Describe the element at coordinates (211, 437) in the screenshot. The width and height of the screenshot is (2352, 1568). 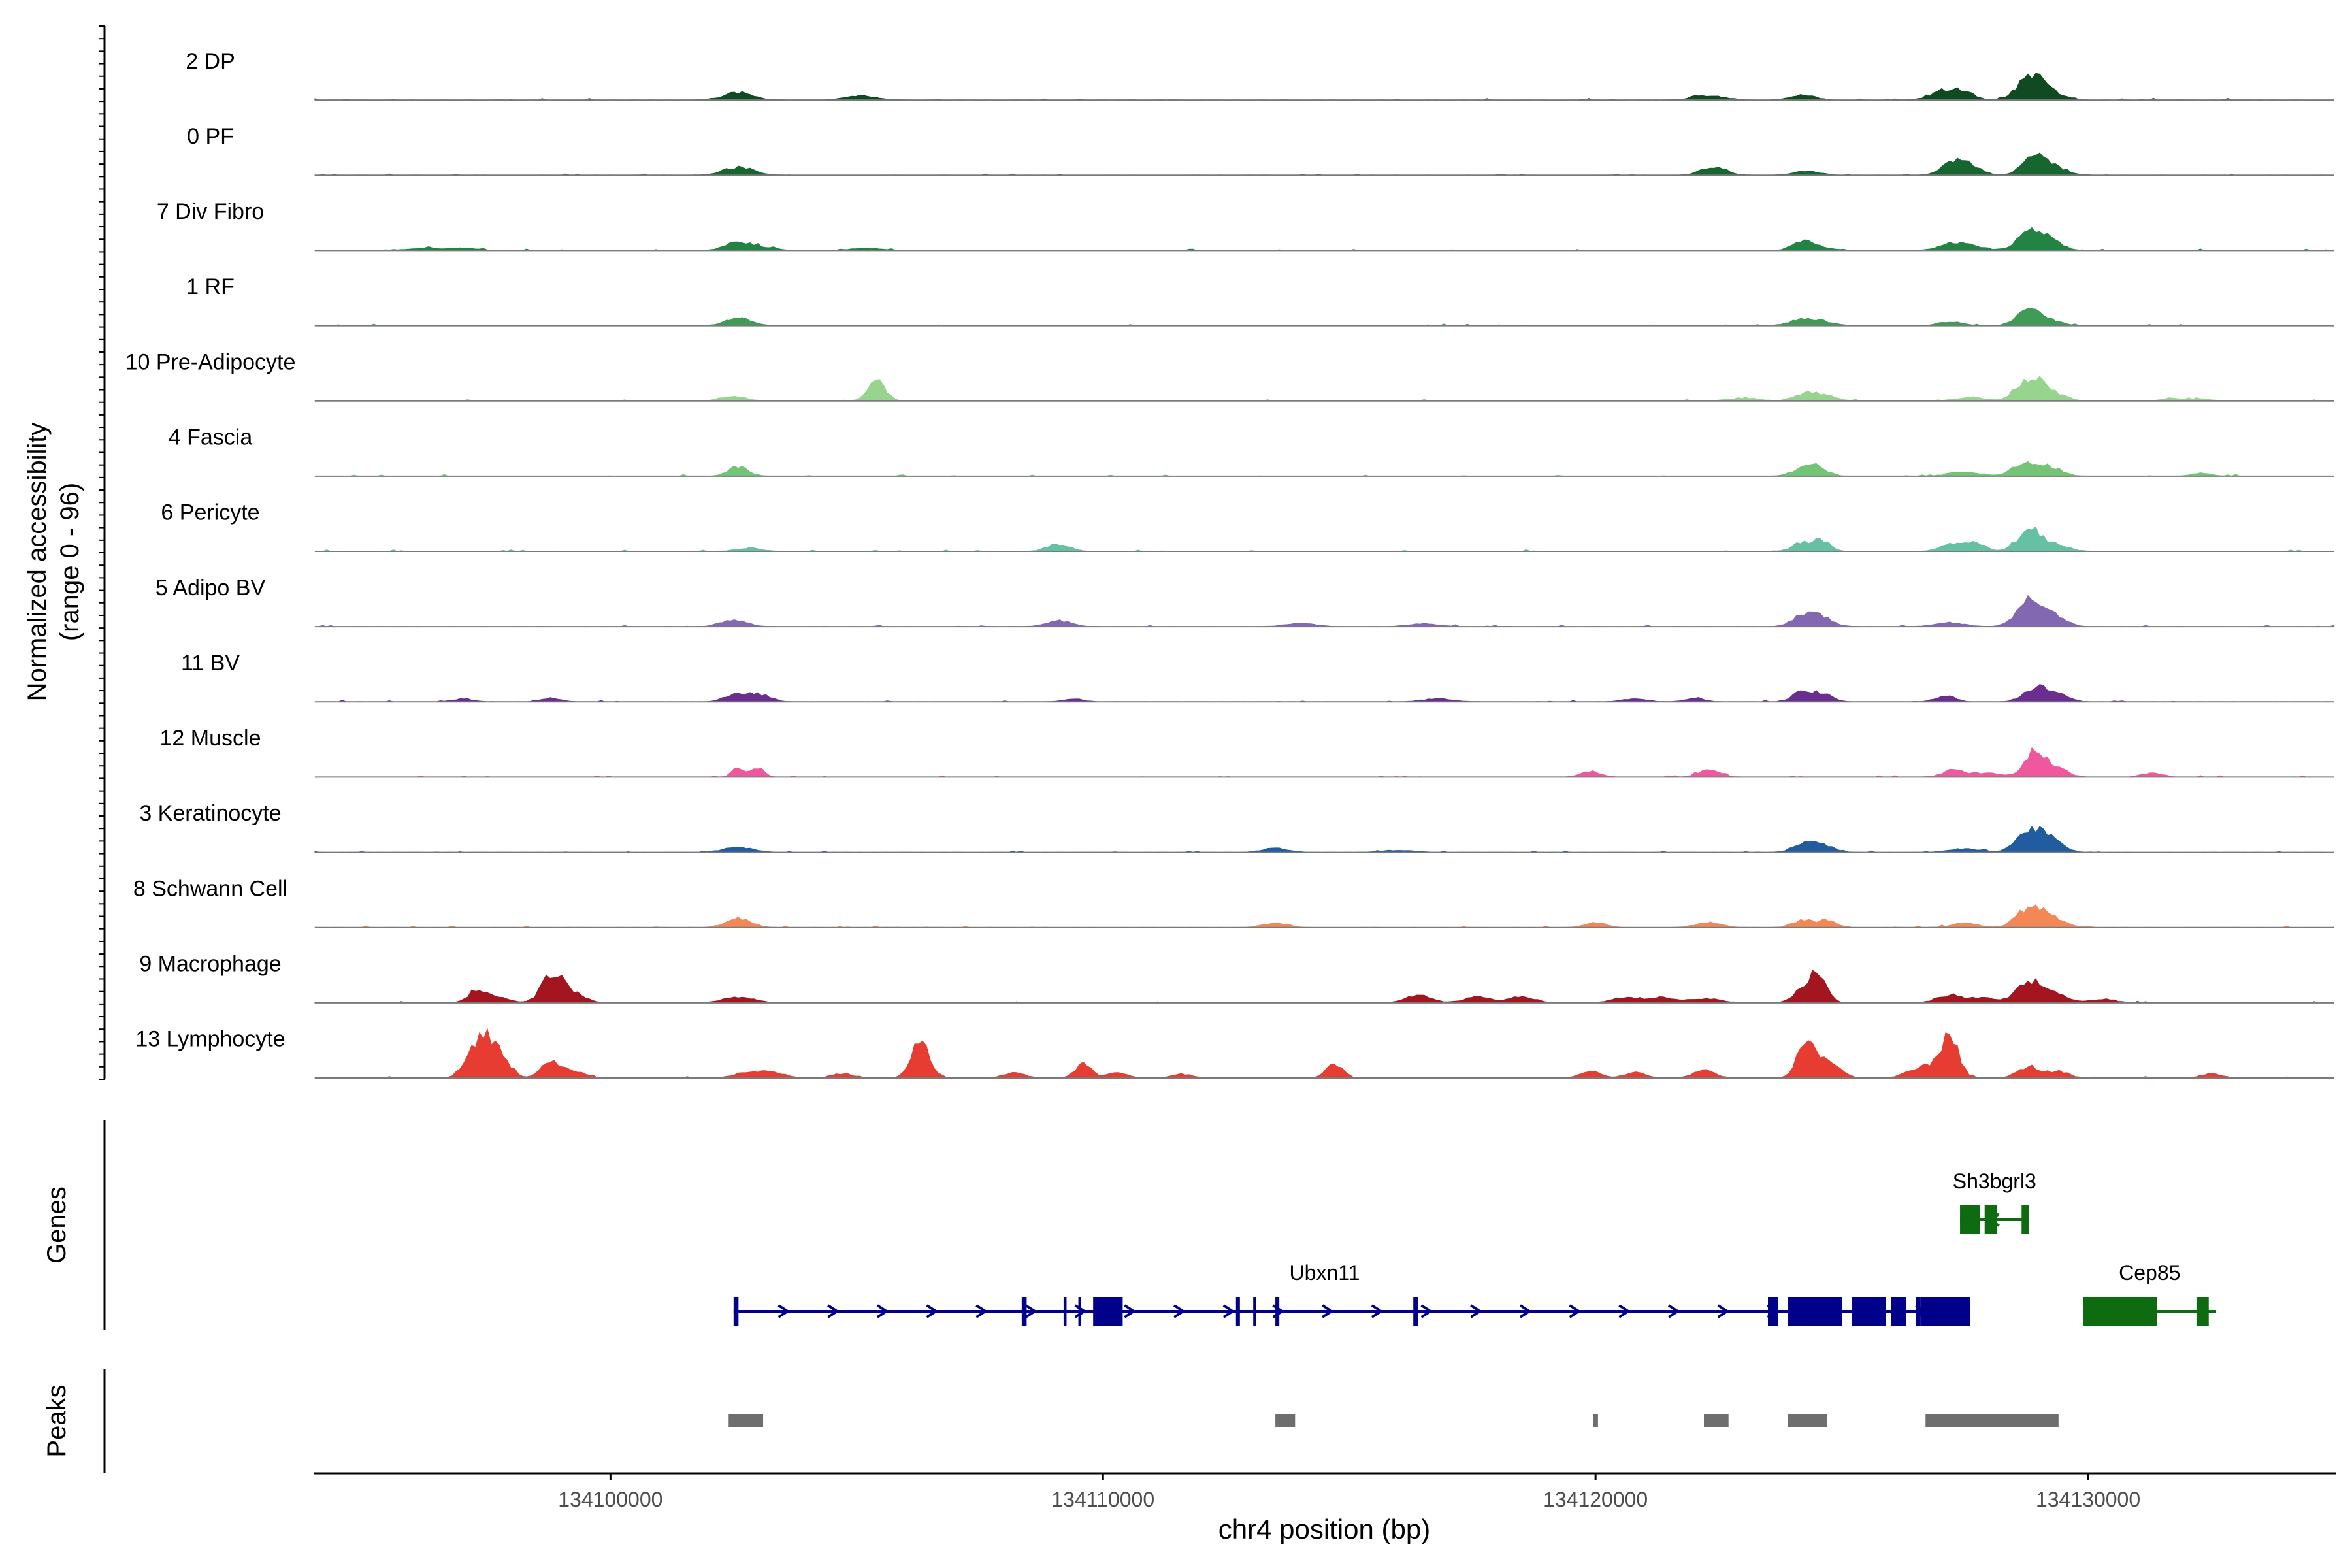
I see `track-label: 4 Fascia` at that location.